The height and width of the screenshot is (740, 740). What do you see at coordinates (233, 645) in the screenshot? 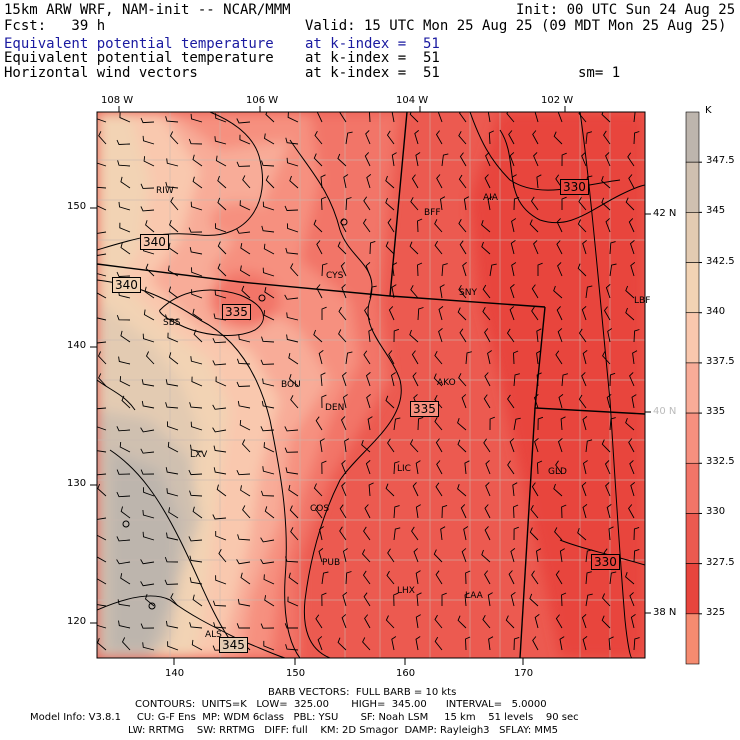
I see `contour-label: 345` at bounding box center [233, 645].